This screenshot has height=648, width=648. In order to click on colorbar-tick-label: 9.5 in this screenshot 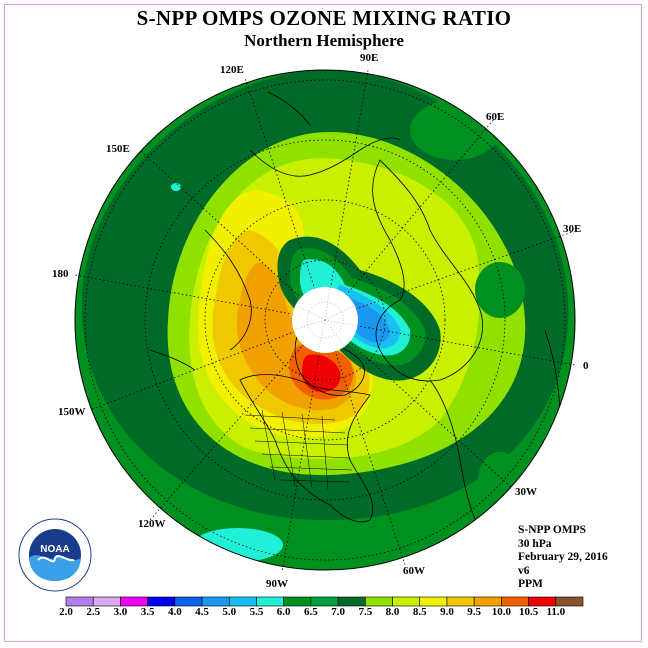, I will do `click(474, 612)`.